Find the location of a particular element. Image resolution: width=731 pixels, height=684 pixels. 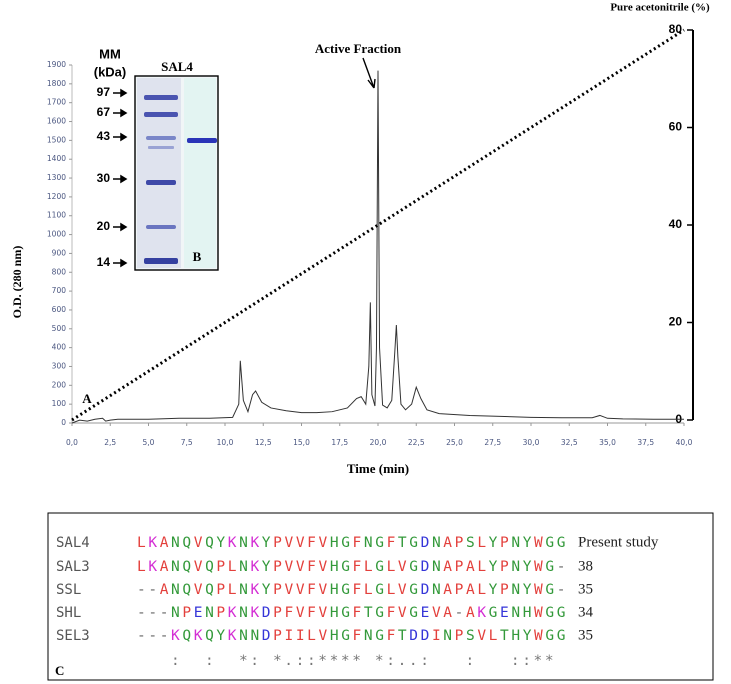

gel-inset: MM (kDa) SAL4 B 97 67 43 30 20 14 is located at coordinates (156, 158).